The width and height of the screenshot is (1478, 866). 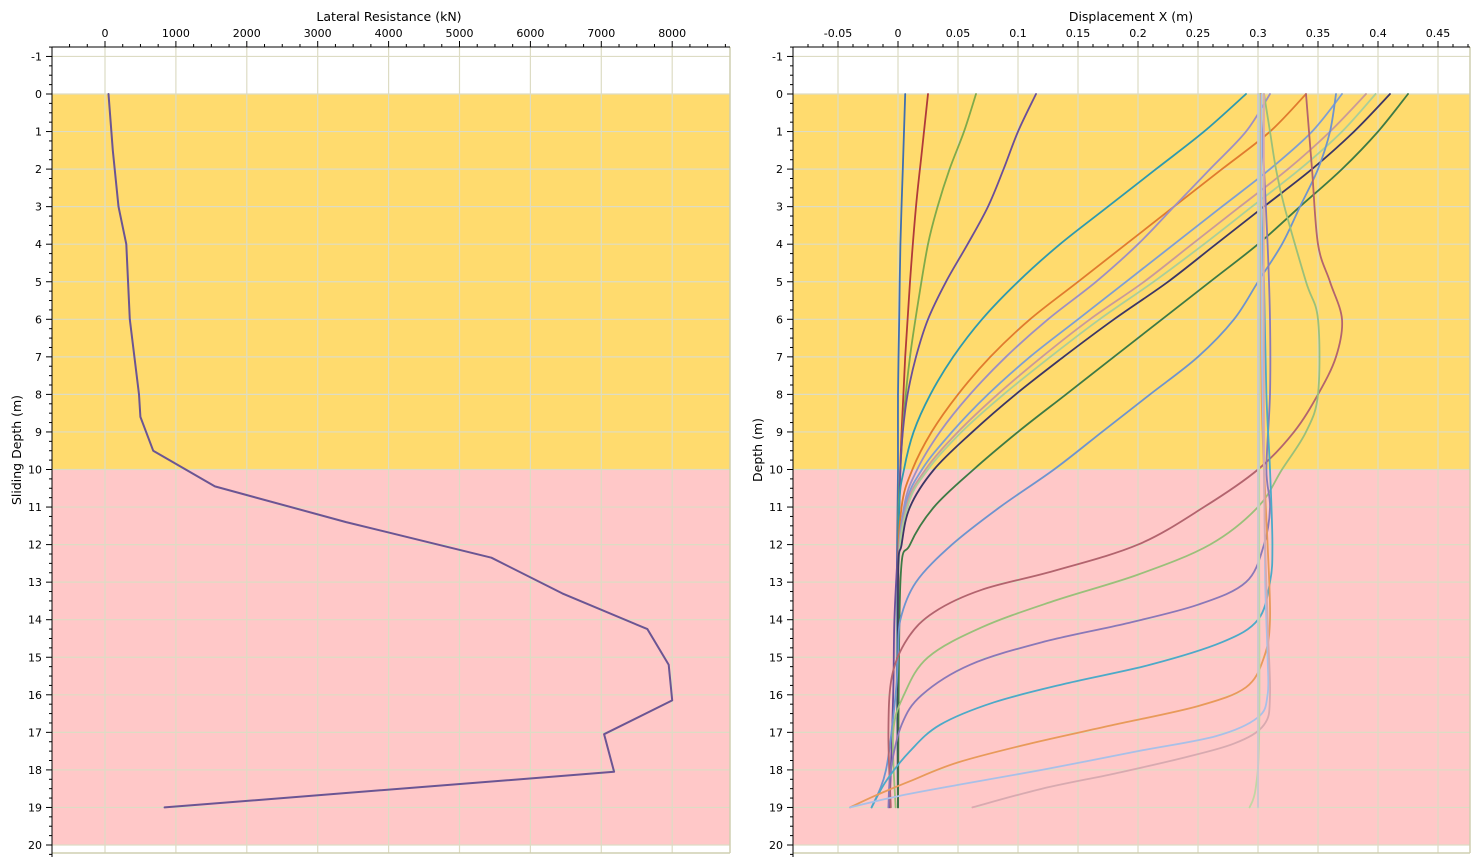 What do you see at coordinates (460, 33) in the screenshot?
I see `x-tick-label: 5000` at bounding box center [460, 33].